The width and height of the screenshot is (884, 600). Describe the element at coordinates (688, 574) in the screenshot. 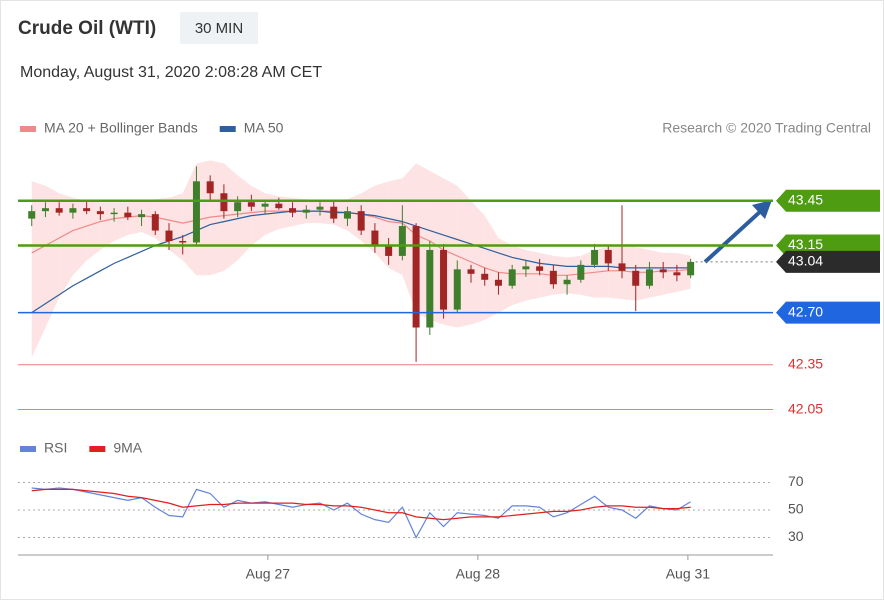

I see `x-tick-label: Aug 31` at that location.